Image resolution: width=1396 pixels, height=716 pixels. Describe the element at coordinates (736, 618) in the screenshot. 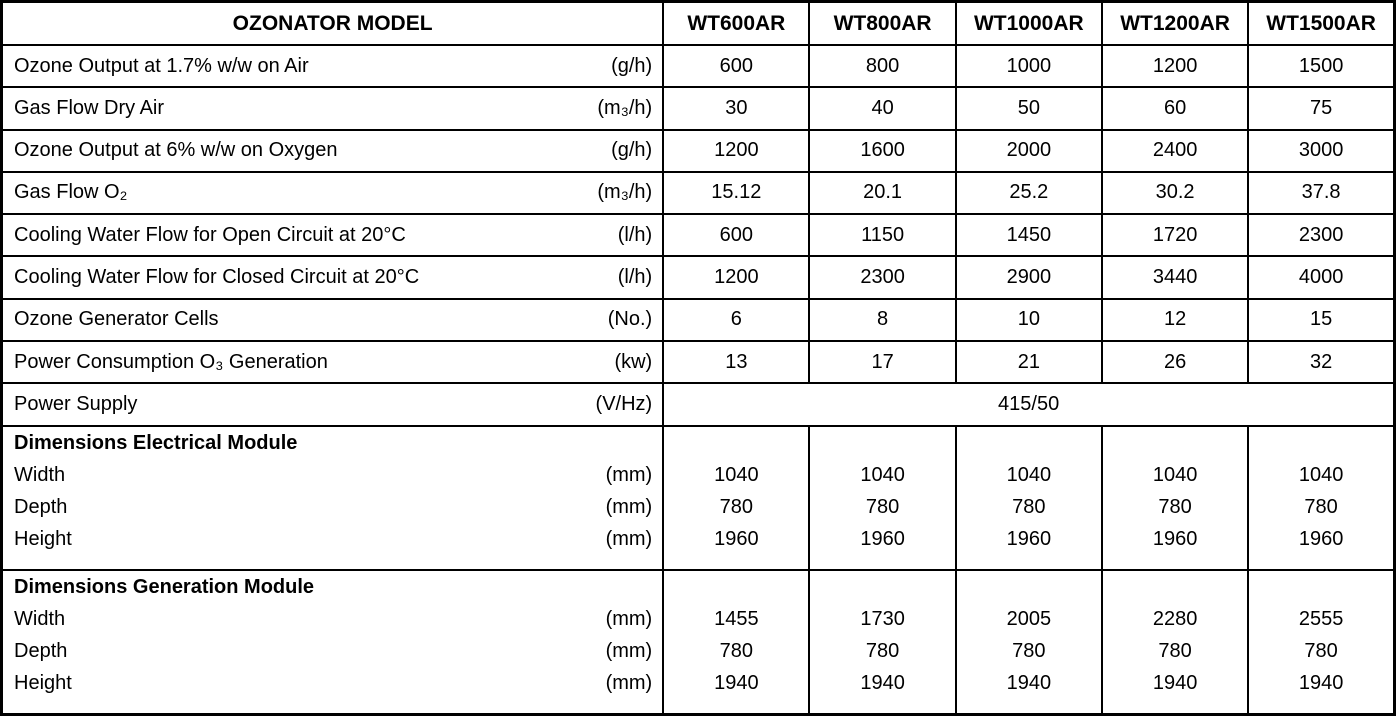

I see `cell-value: 1455` at that location.